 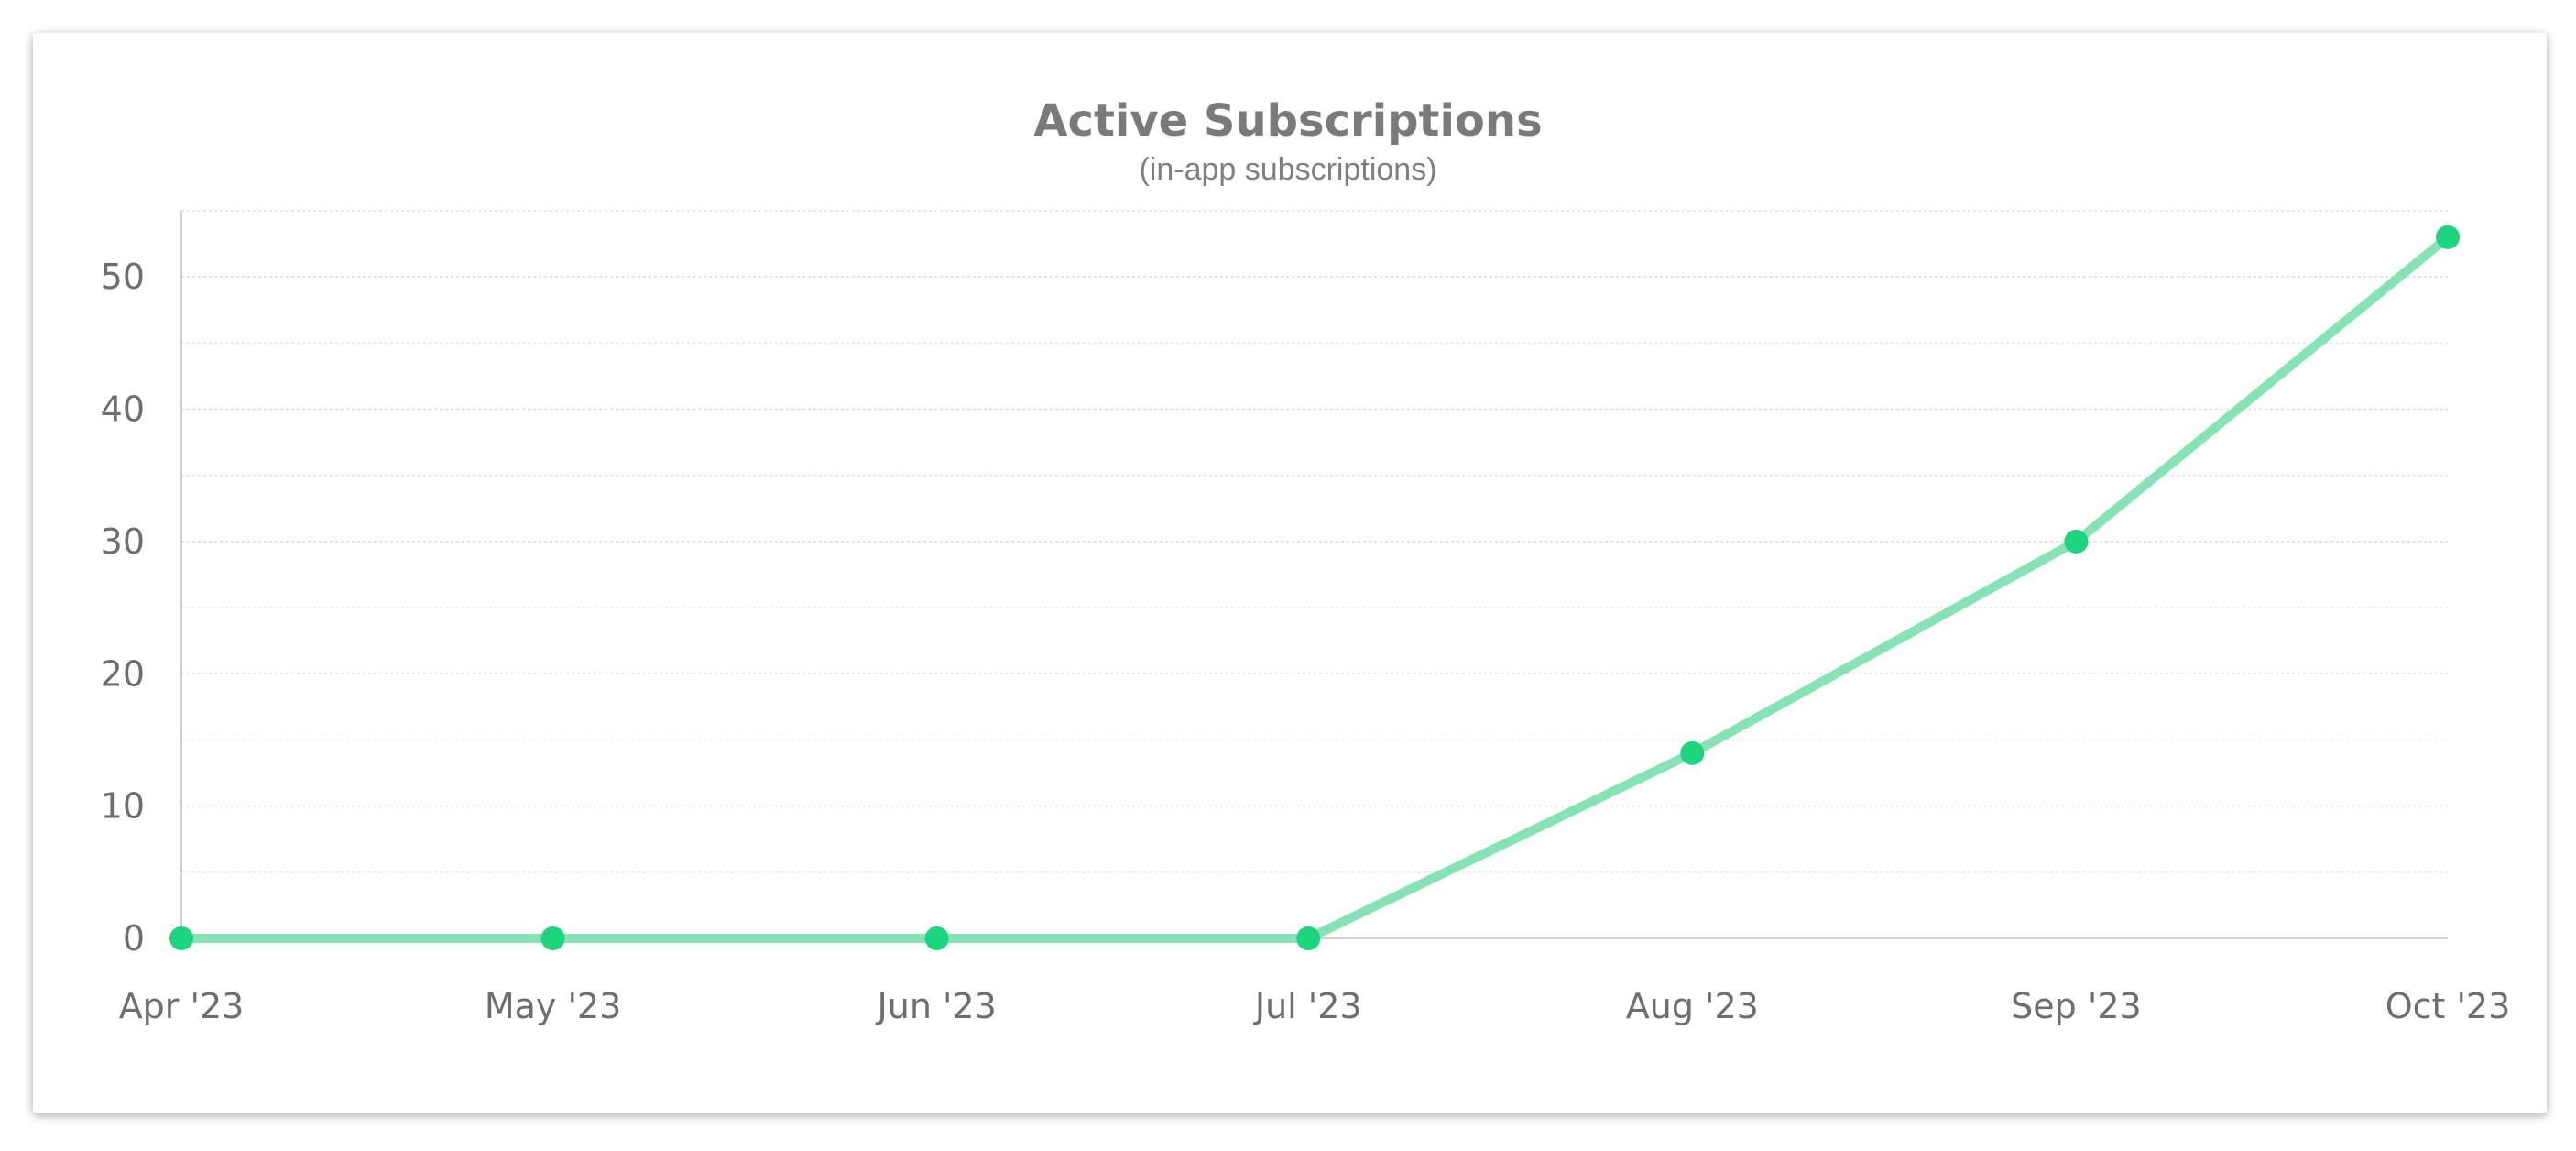 What do you see at coordinates (123, 277) in the screenshot?
I see `y-tick-label: 50` at bounding box center [123, 277].